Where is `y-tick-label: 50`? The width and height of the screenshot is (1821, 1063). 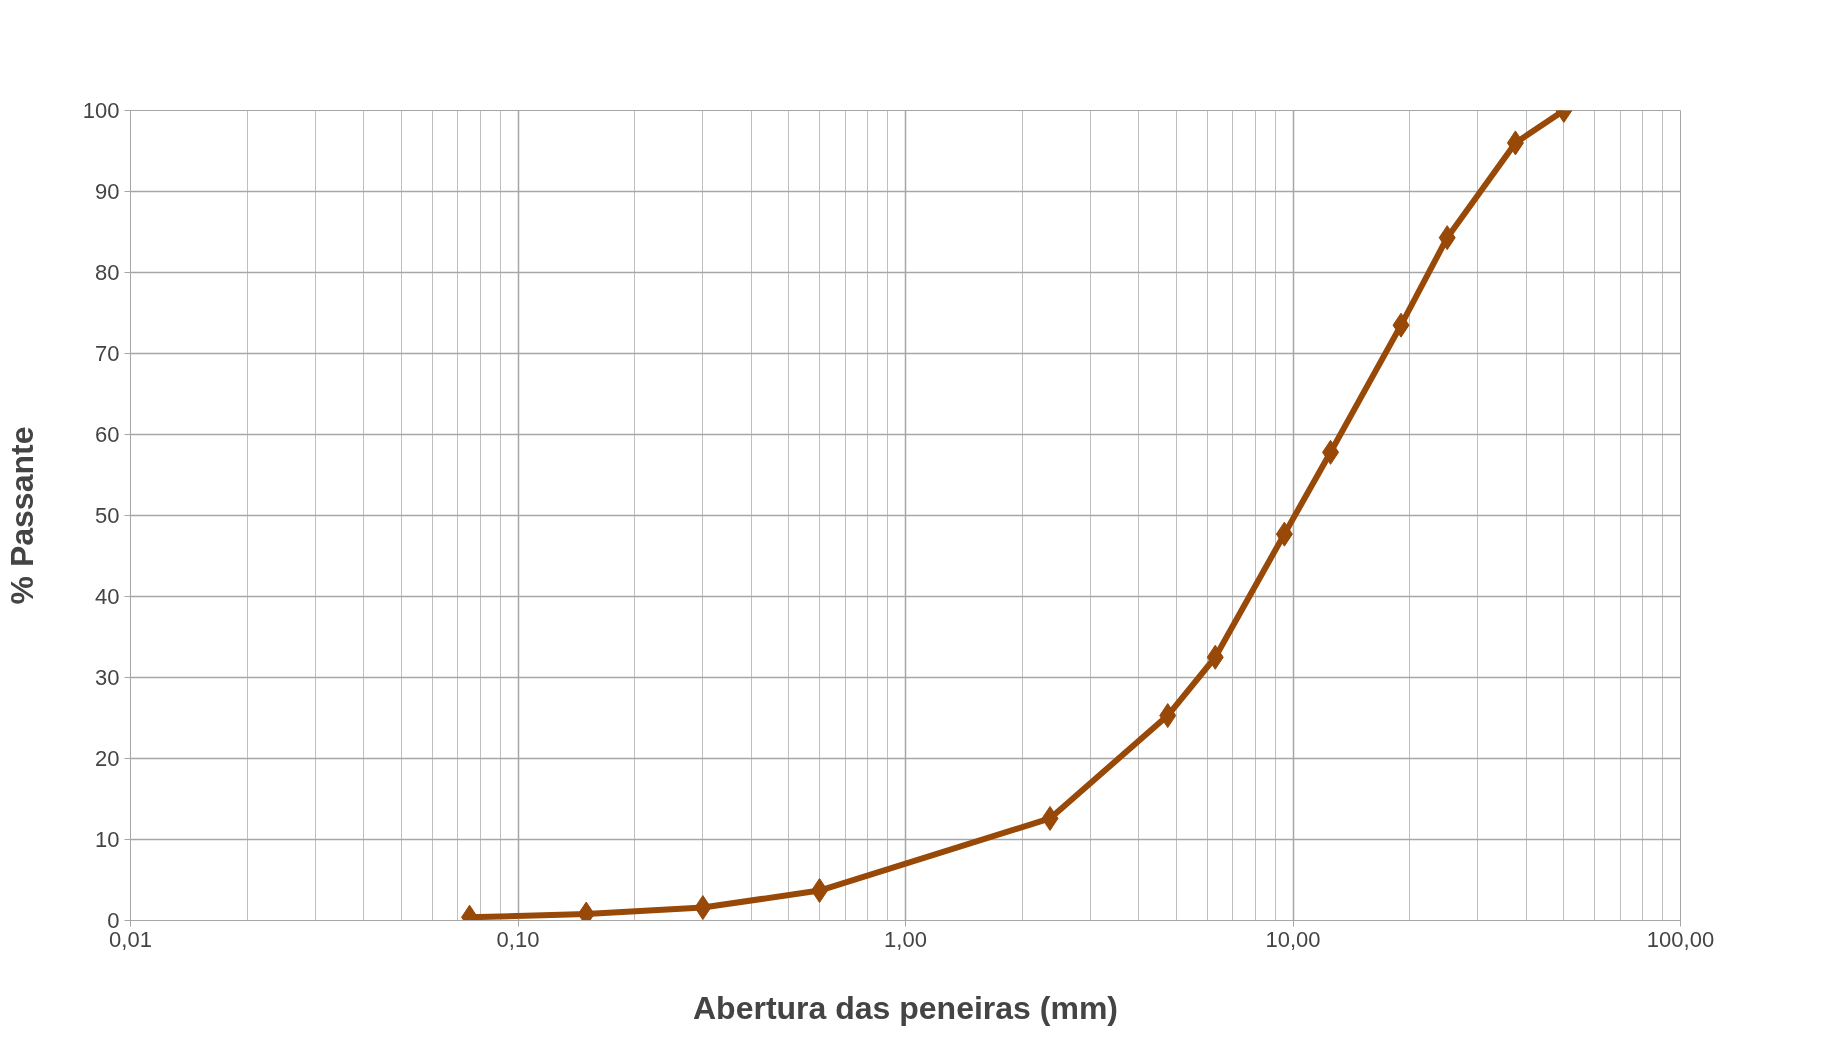 y-tick-label: 50 is located at coordinates (107, 515).